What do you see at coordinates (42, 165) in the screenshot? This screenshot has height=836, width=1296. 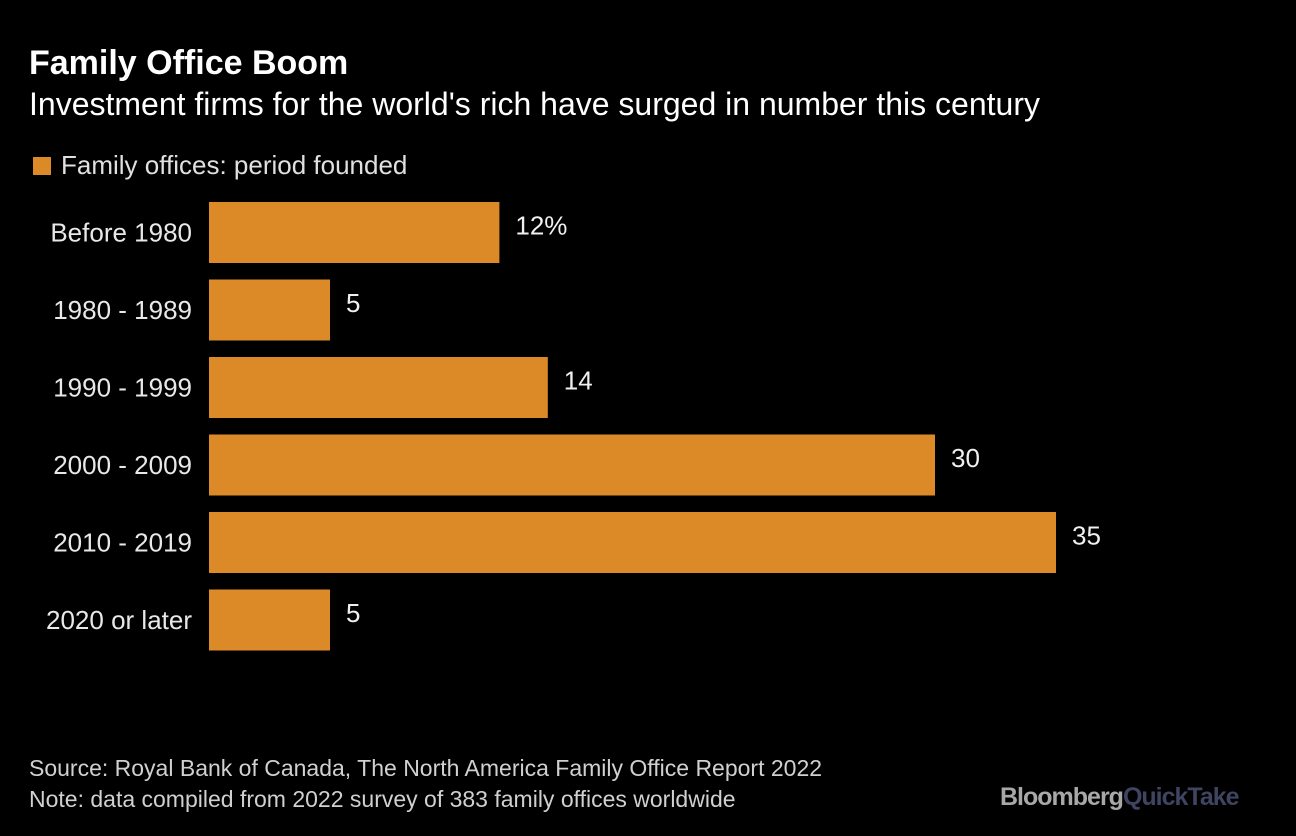 I see `legend-swatch` at bounding box center [42, 165].